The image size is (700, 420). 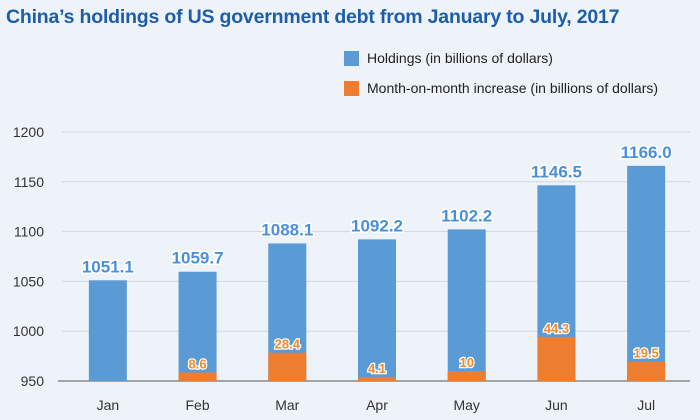 What do you see at coordinates (556, 171) in the screenshot?
I see `holdings-data-label: 1146.5` at bounding box center [556, 171].